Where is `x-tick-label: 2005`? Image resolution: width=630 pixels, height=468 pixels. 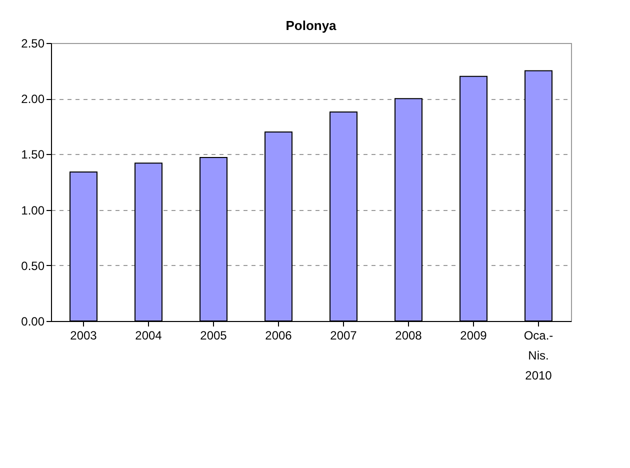 x-tick-label: 2005 is located at coordinates (214, 335).